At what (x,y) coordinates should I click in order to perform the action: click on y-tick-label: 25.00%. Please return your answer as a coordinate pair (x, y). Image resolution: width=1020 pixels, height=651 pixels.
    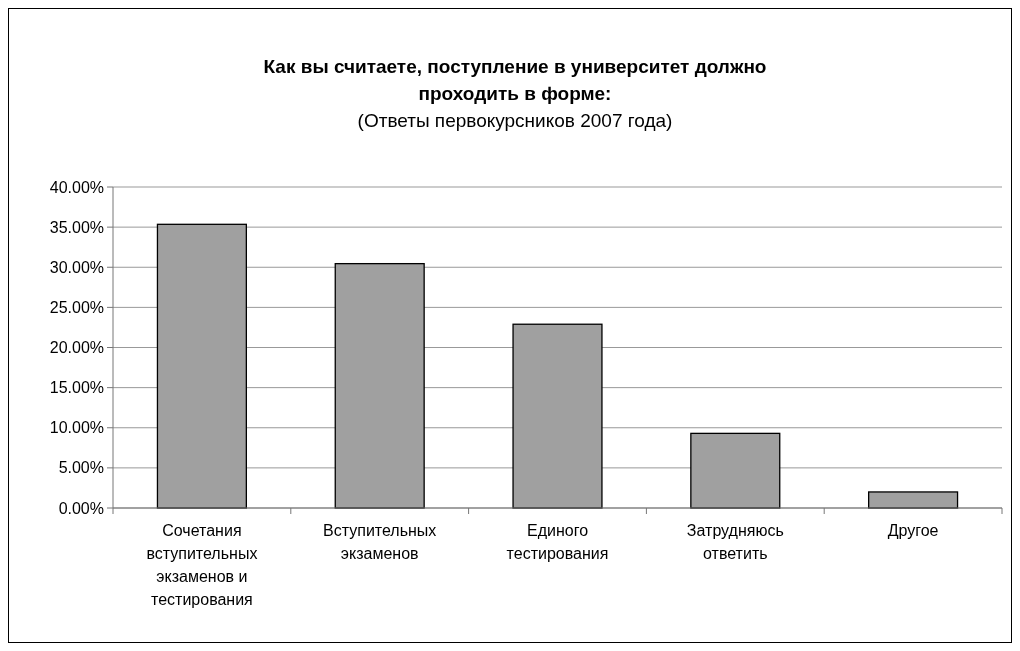
    Looking at the image, I should click on (76, 307).